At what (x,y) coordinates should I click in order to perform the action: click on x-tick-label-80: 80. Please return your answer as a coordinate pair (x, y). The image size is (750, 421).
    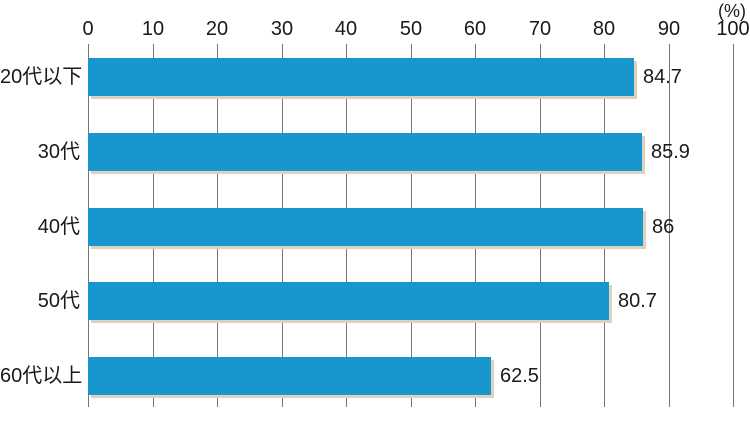
    Looking at the image, I should click on (604, 29).